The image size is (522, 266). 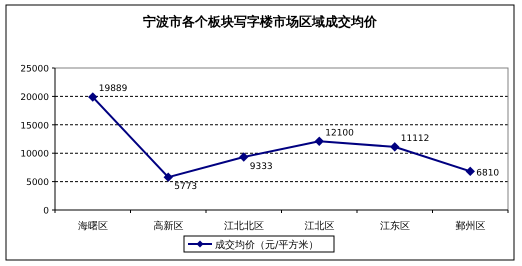 What do you see at coordinates (35, 97) in the screenshot?
I see `y-tick-label: 20000` at bounding box center [35, 97].